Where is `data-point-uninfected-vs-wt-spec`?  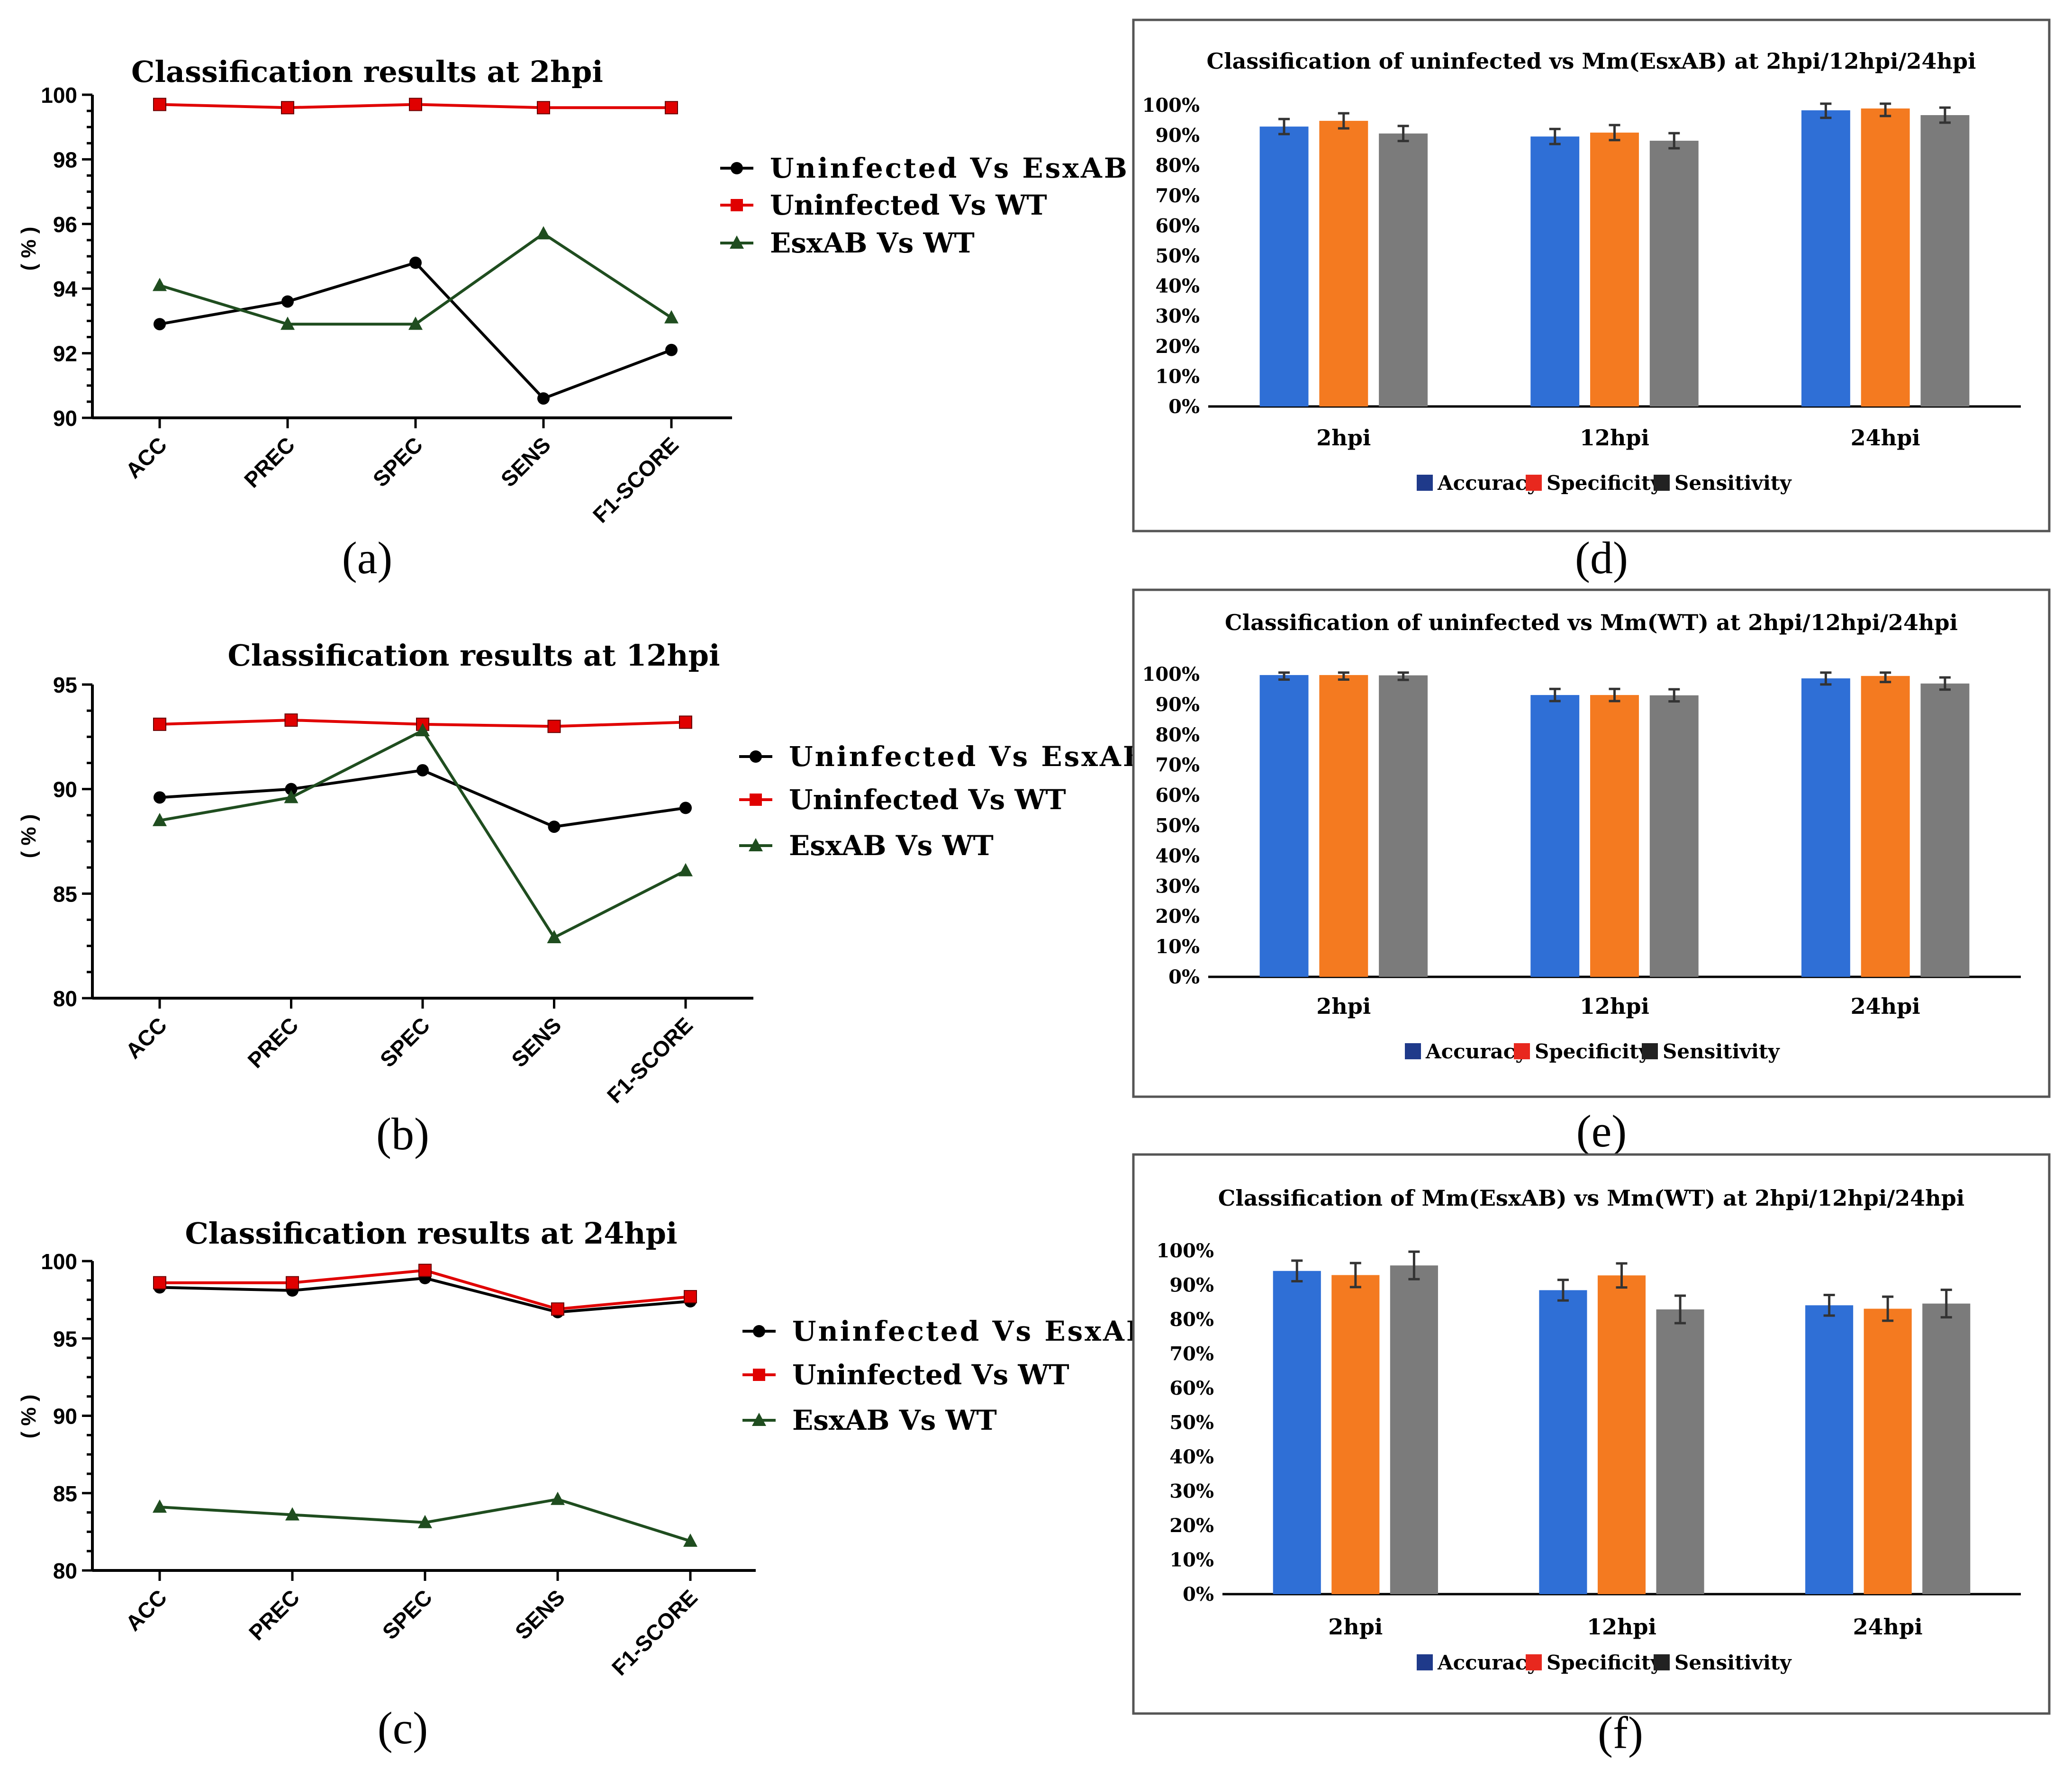 data-point-uninfected-vs-wt-spec is located at coordinates (416, 104).